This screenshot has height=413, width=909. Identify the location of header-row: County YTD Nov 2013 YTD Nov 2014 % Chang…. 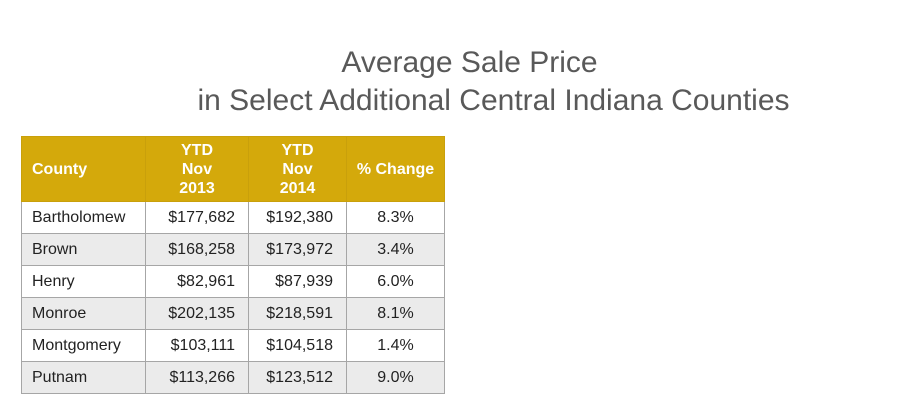
(233, 169).